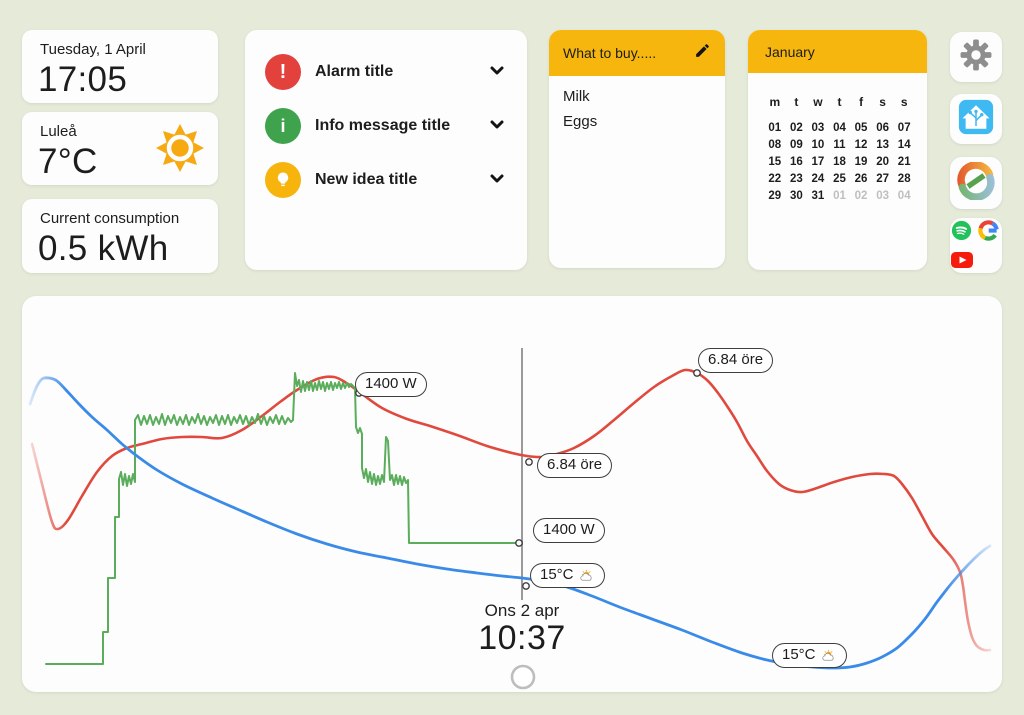 Image resolution: width=1024 pixels, height=715 pixels. What do you see at coordinates (976, 245) in the screenshot?
I see `apps-tile` at bounding box center [976, 245].